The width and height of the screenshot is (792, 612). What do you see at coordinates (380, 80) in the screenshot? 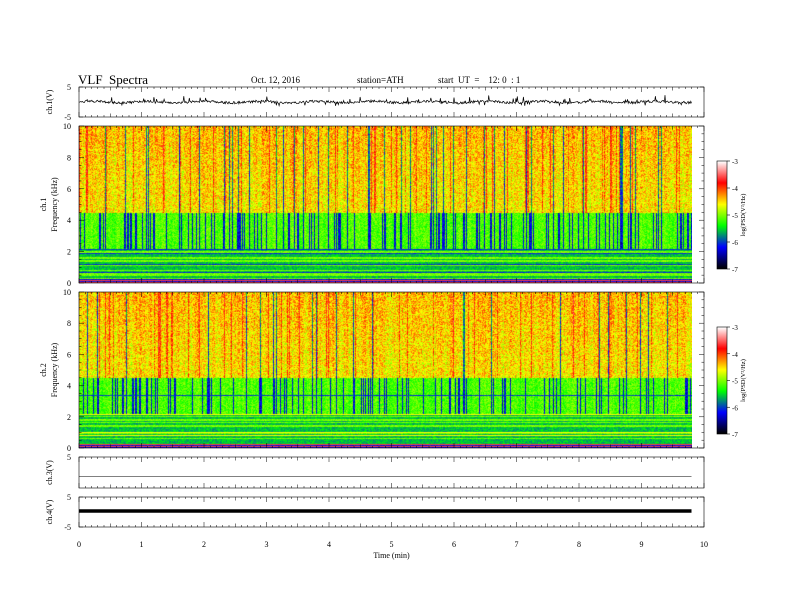
I see `station-label: station=ATH` at bounding box center [380, 80].